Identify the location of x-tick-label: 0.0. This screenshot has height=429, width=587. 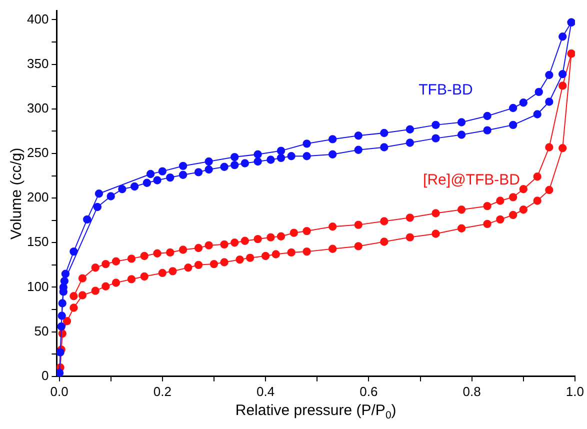
(59, 391).